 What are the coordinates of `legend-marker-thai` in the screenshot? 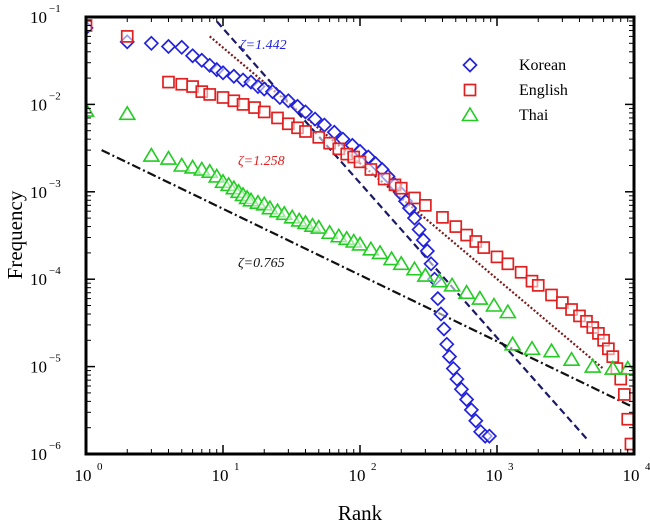 It's located at (470, 114).